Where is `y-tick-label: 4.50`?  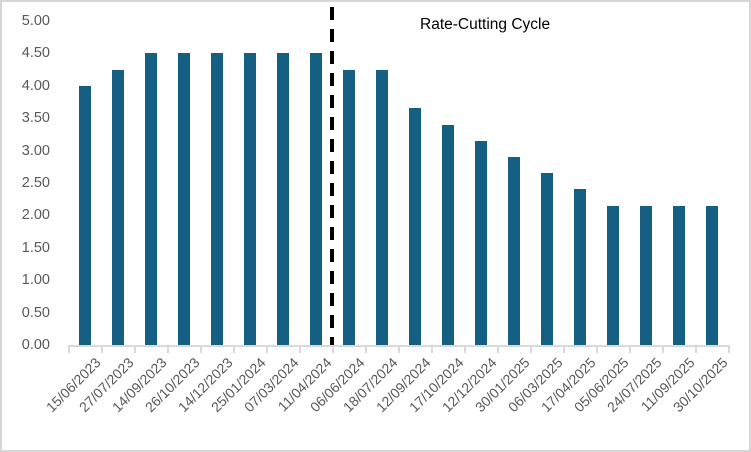 y-tick-label: 4.50 is located at coordinates (35, 53).